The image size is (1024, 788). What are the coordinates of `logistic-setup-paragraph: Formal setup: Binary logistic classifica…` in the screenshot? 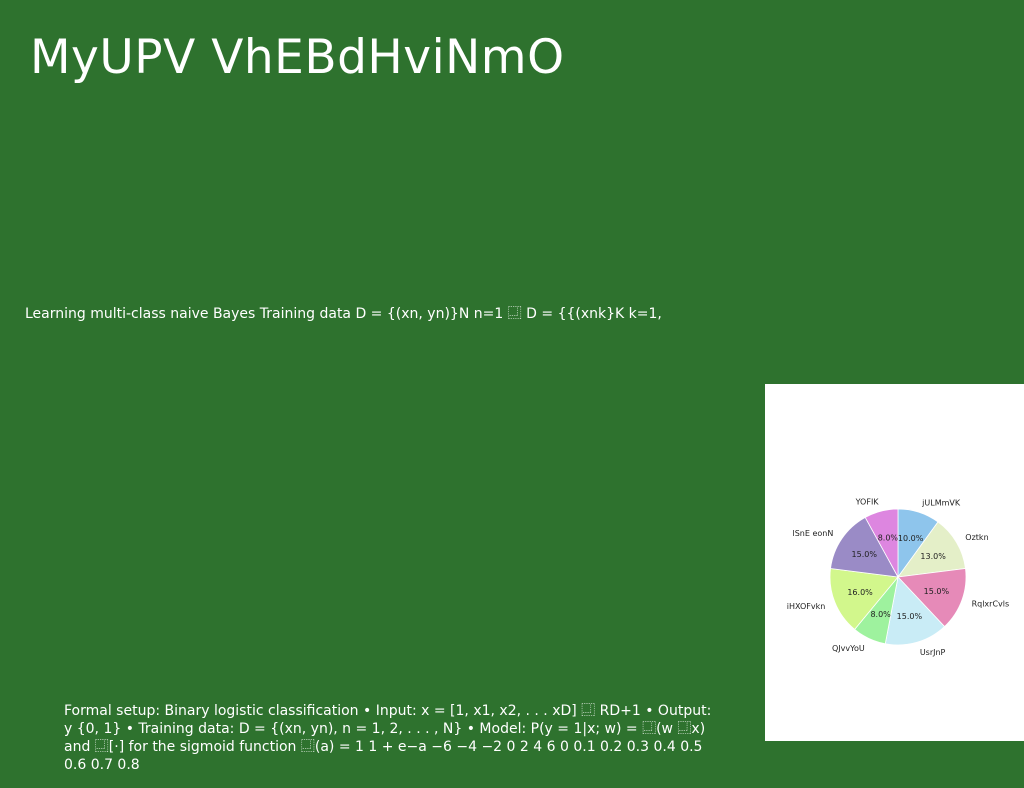 It's located at (388, 738).